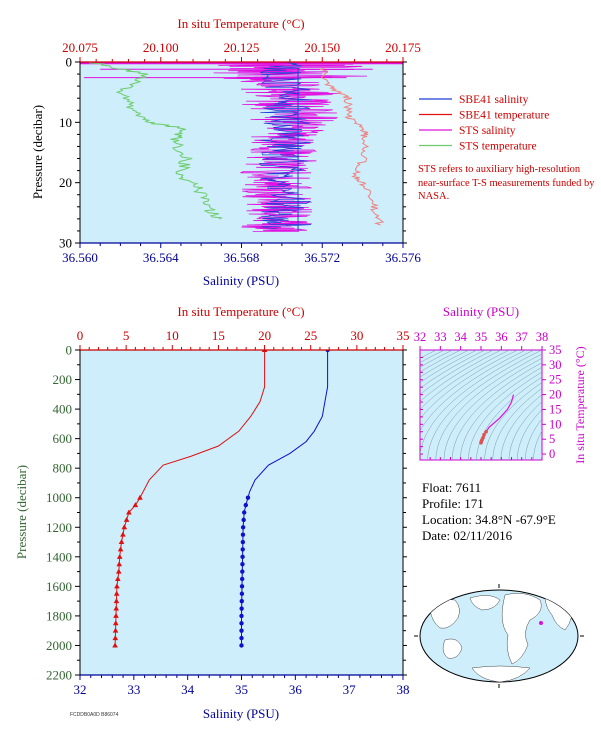 This screenshot has height=736, width=601. I want to click on top-pressure-axis-label: Pressure (decibar), so click(37, 152).